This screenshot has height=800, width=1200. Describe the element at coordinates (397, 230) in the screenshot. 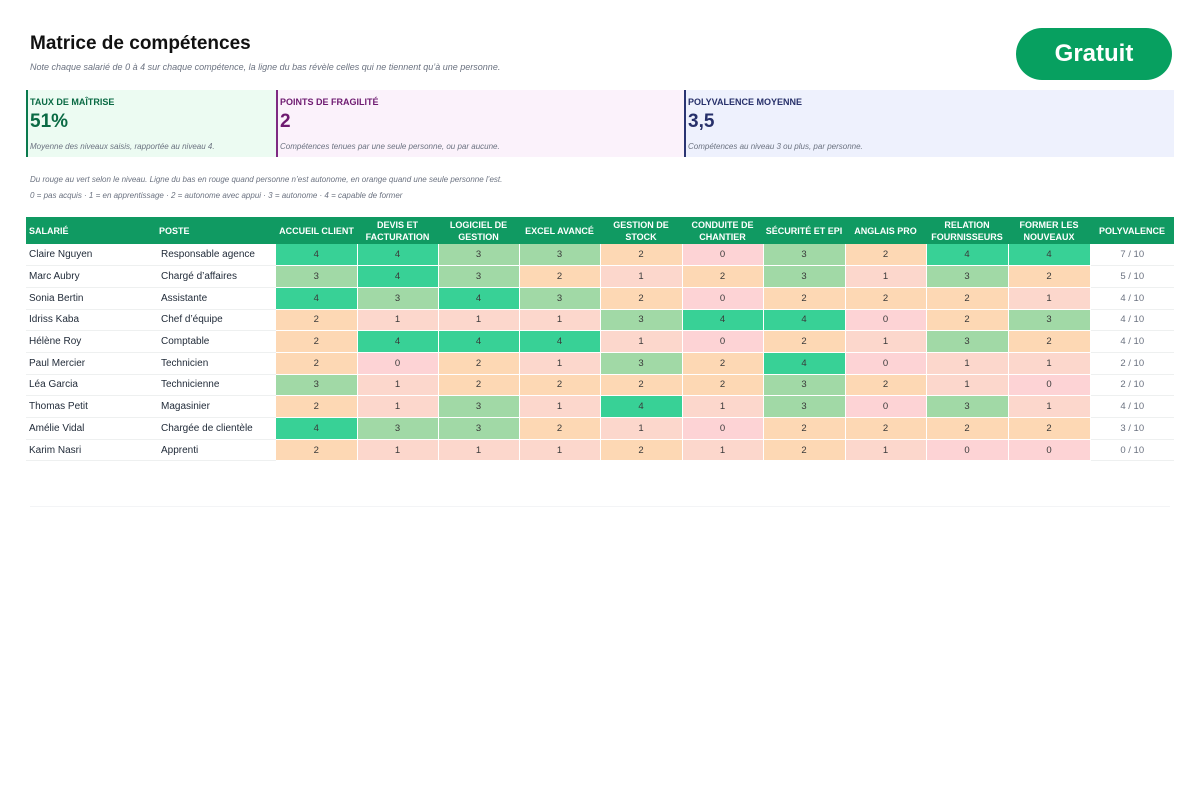

I see `column-header-skill: Devis et facturation` at that location.